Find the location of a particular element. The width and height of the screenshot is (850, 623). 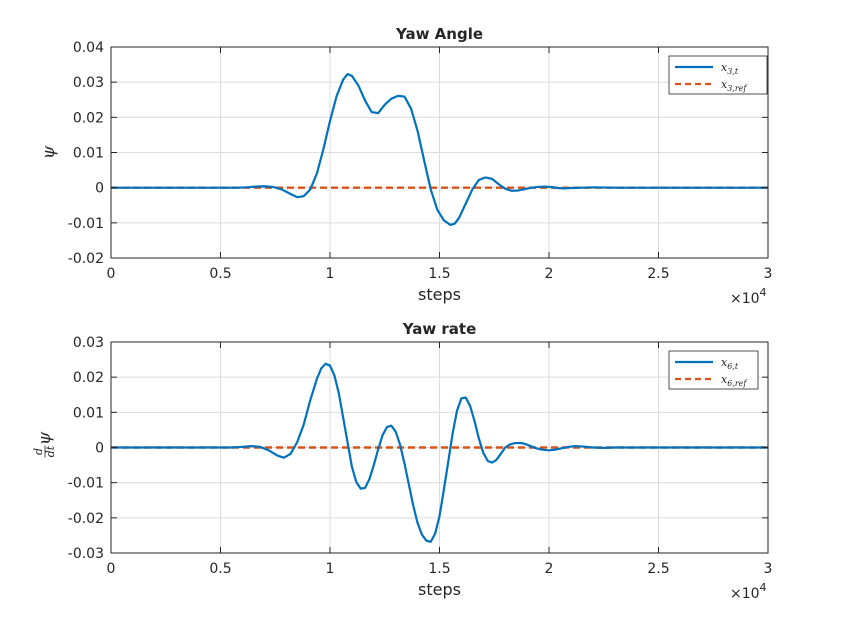

y-label-numerator: d is located at coordinates (38, 451).